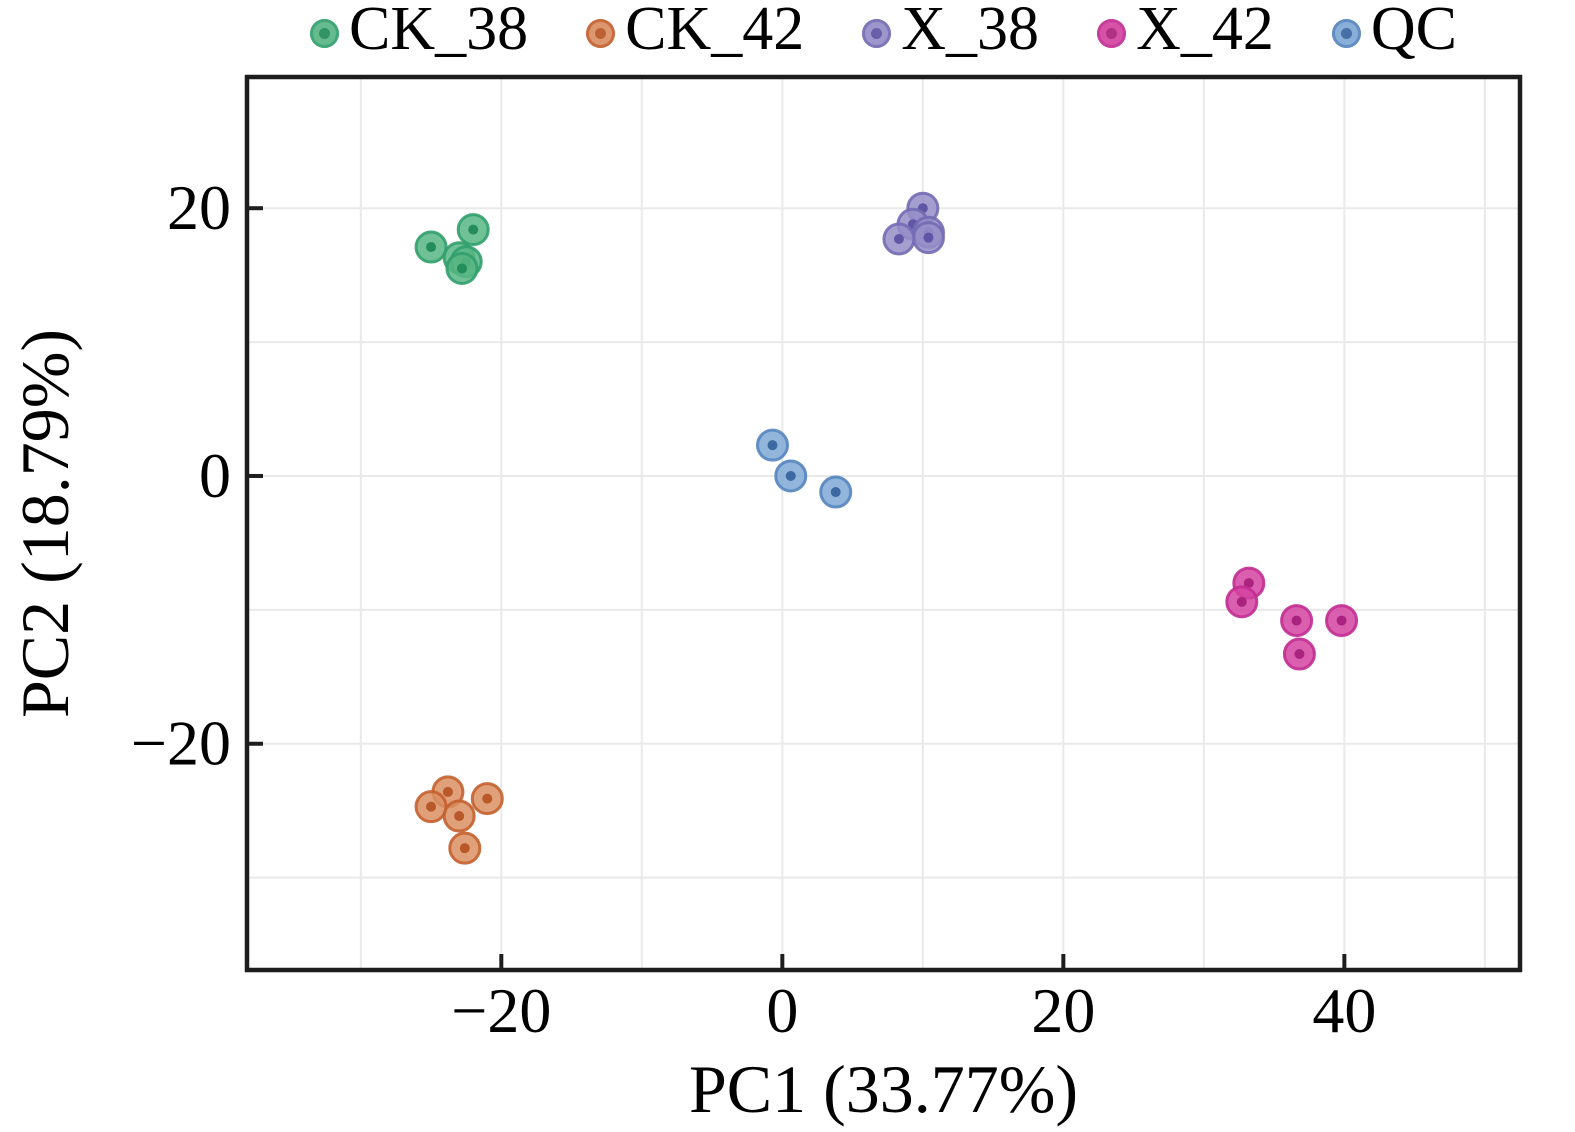 This screenshot has height=1132, width=1575. I want to click on x-tick-label: 40, so click(1344, 1010).